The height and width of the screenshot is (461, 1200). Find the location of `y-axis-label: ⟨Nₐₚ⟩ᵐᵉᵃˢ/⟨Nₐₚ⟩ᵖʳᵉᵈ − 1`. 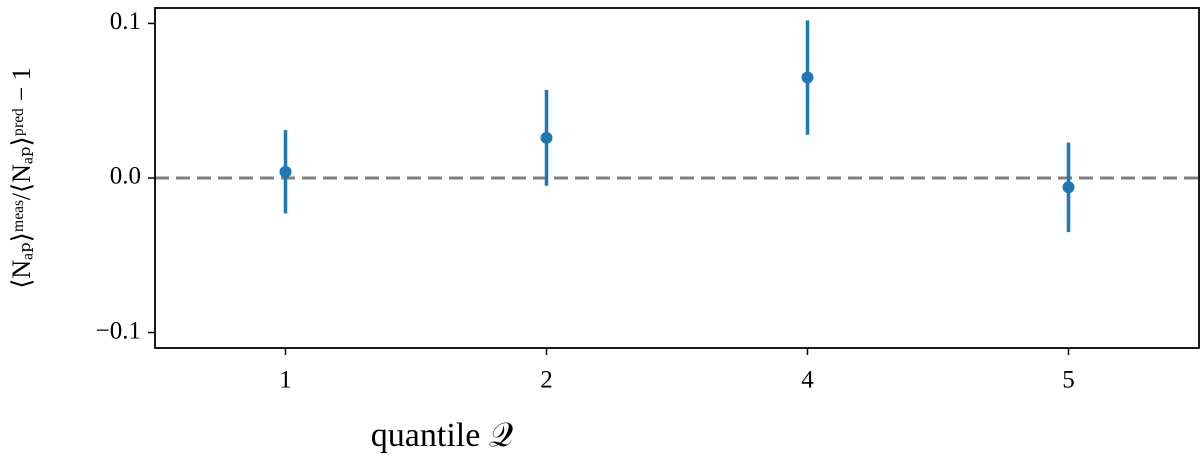

y-axis-label: ⟨Nₐₚ⟩ᵐᵉᵃˢ/⟨Nₐₚ⟩ᵖʳᵉᵈ − 1 is located at coordinates (21, 178).